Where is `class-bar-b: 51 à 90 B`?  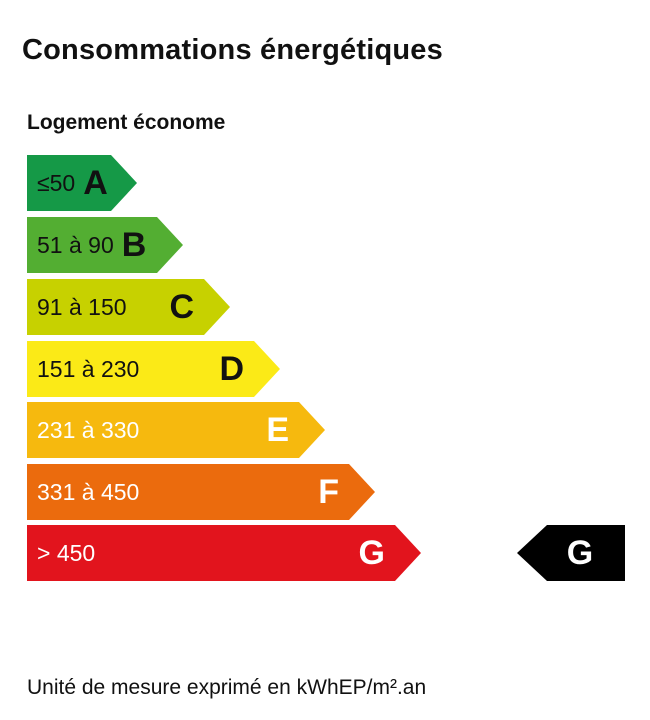 class-bar-b: 51 à 90 B is located at coordinates (105, 245).